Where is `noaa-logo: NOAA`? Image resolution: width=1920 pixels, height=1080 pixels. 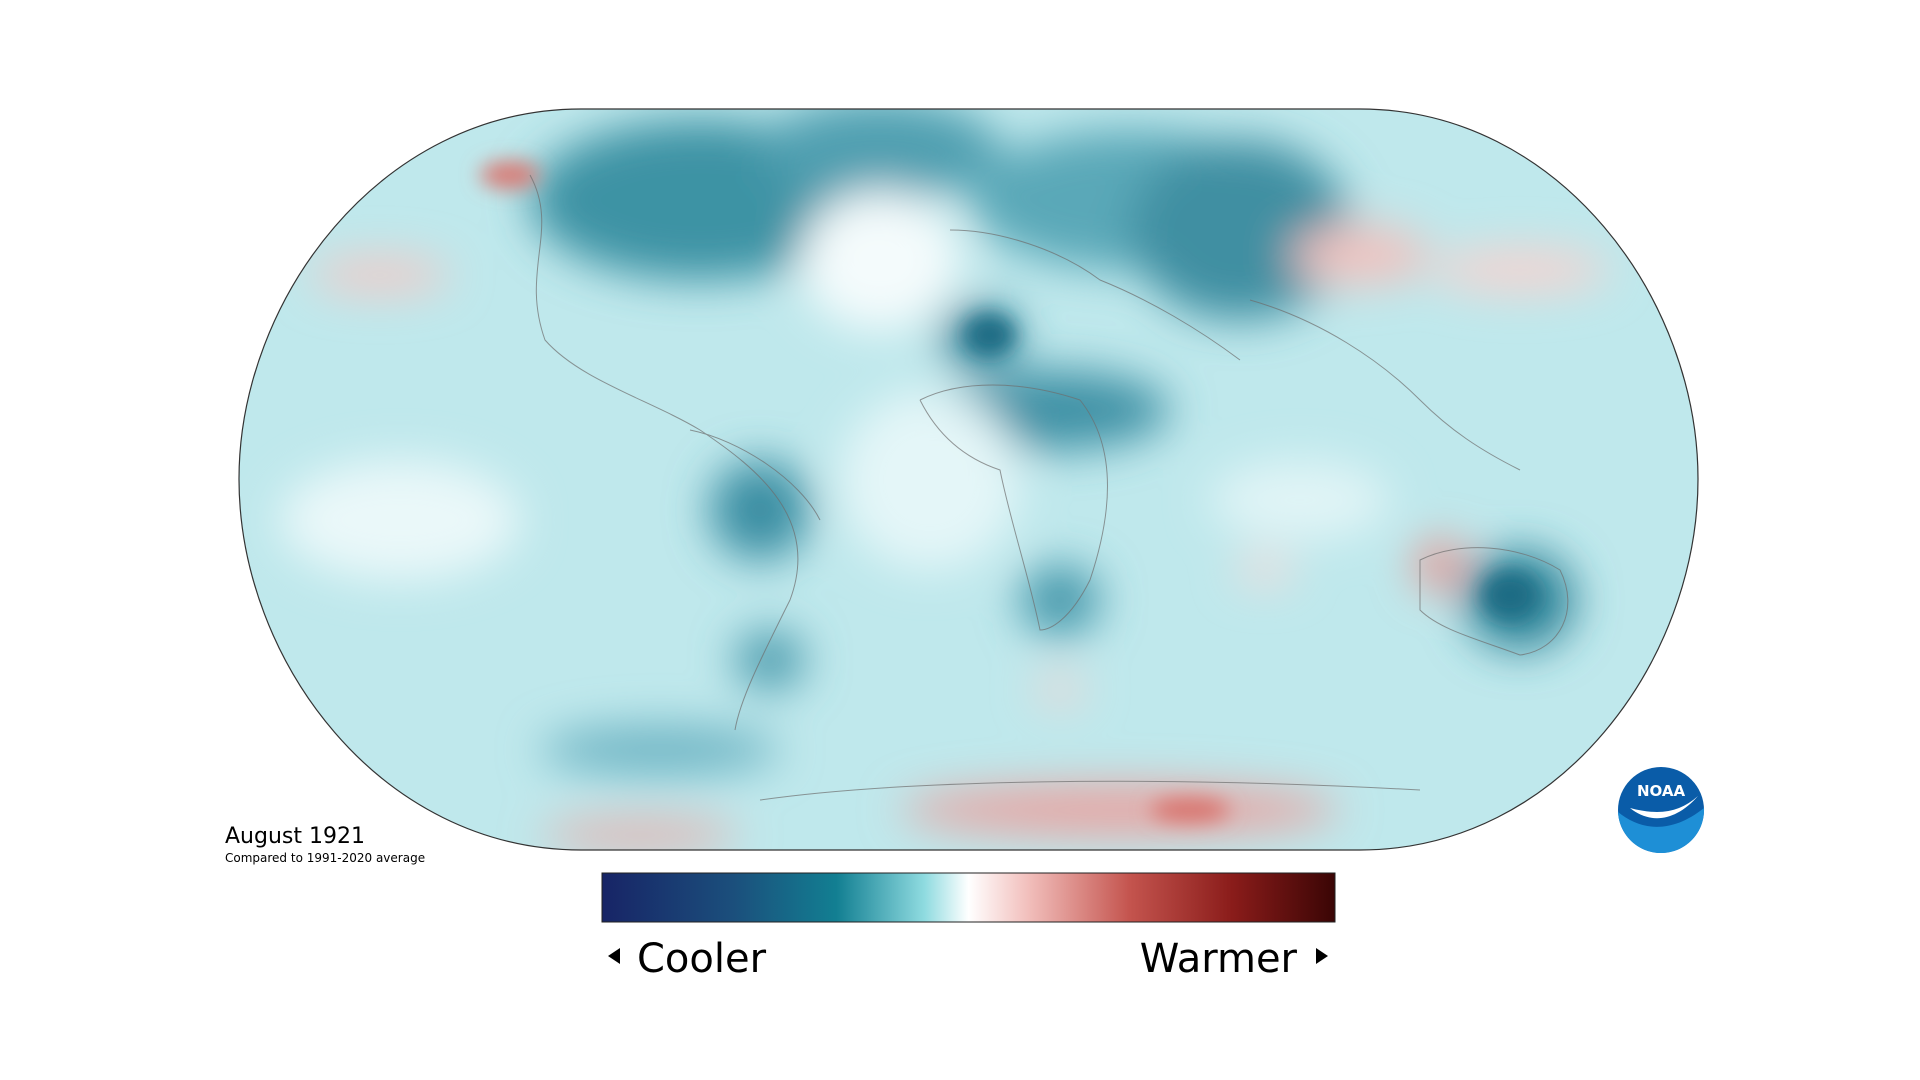 noaa-logo: NOAA is located at coordinates (1661, 810).